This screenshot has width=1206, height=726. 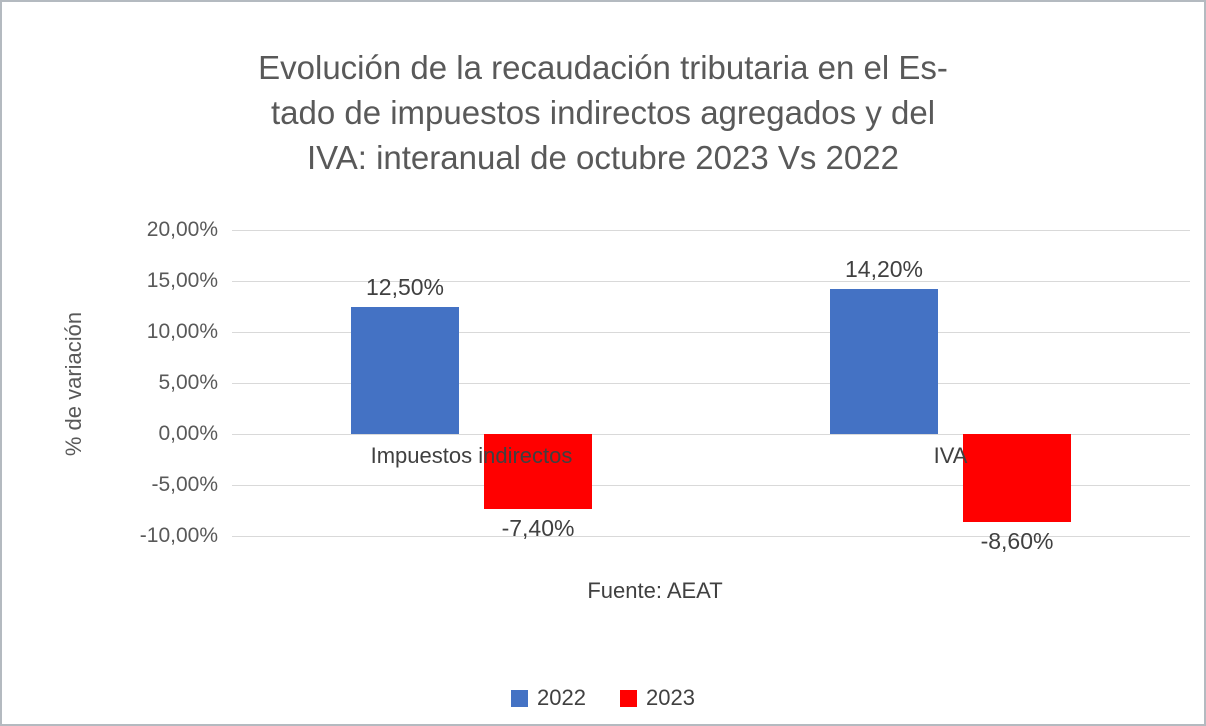 I want to click on y-axis-tick-label: 0,00%, so click(x=188, y=433).